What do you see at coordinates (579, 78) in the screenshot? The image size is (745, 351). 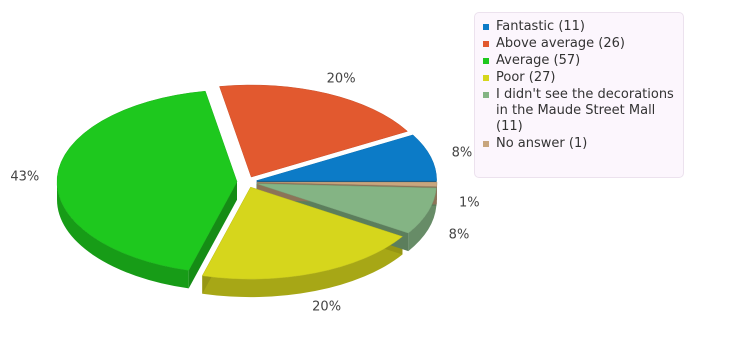 I see `legend-item: Poor (27)` at bounding box center [579, 78].